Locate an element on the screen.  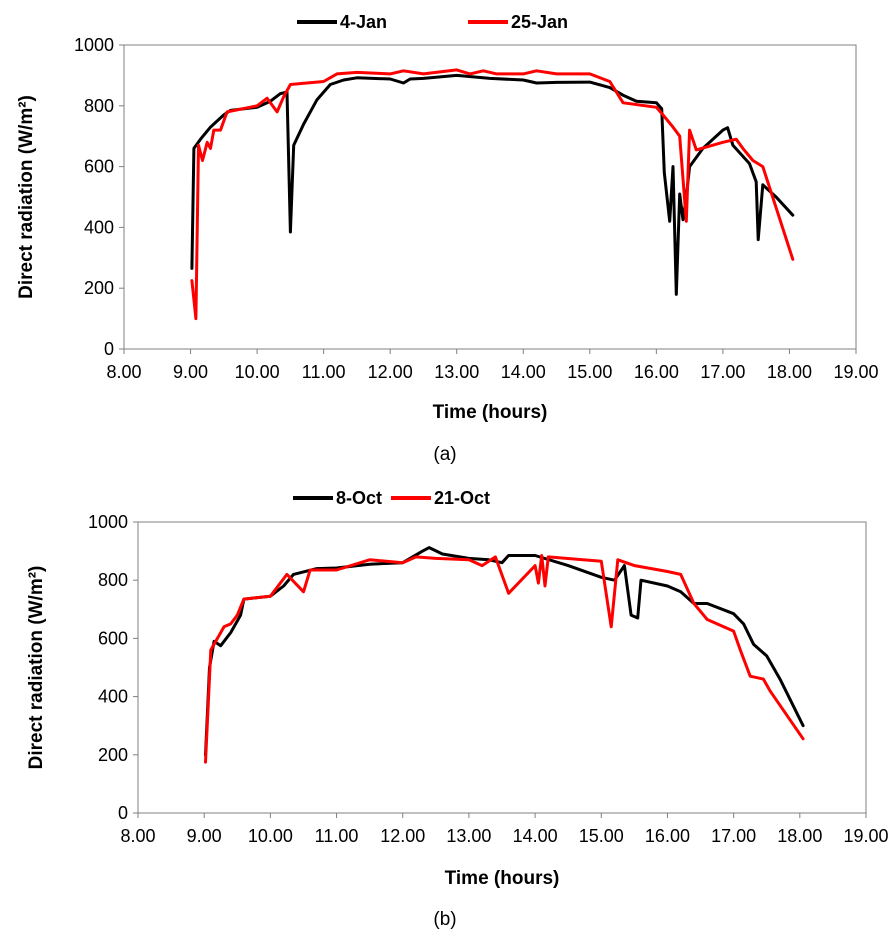
legend-label: 25-Jan is located at coordinates (539, 22).